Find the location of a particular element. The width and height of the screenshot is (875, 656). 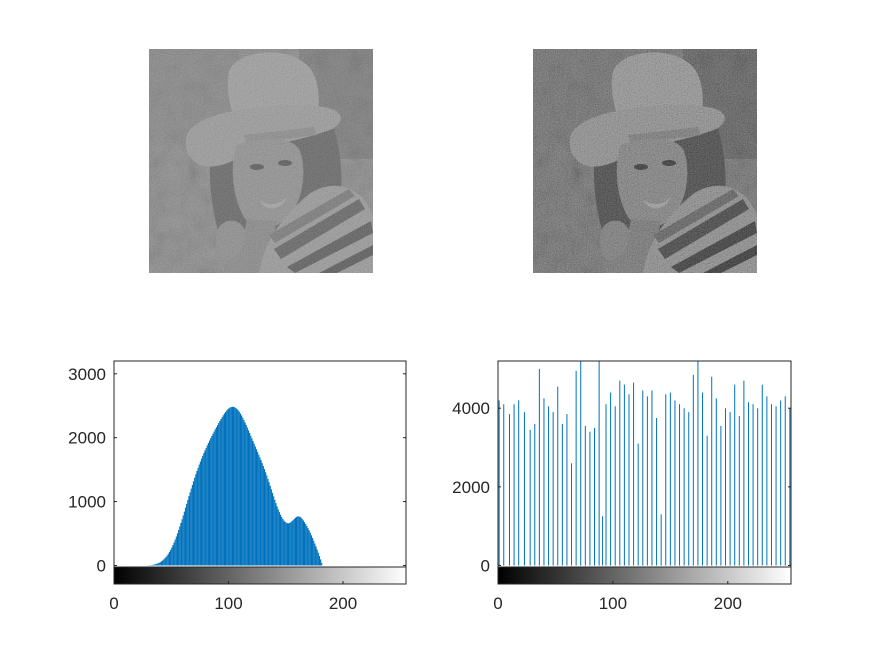

image-original is located at coordinates (261, 161).